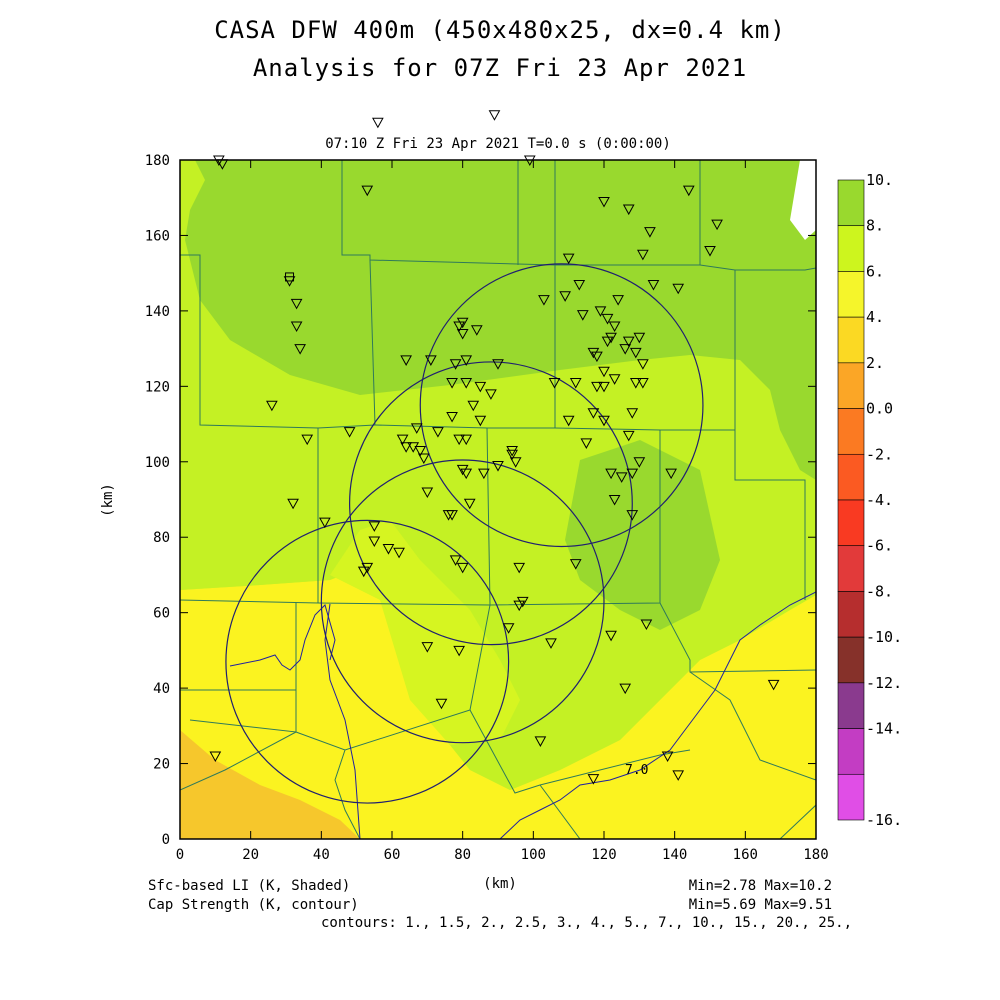 The width and height of the screenshot is (1000, 1000). What do you see at coordinates (533, 855) in the screenshot?
I see `x-tick-label: 100` at bounding box center [533, 855].